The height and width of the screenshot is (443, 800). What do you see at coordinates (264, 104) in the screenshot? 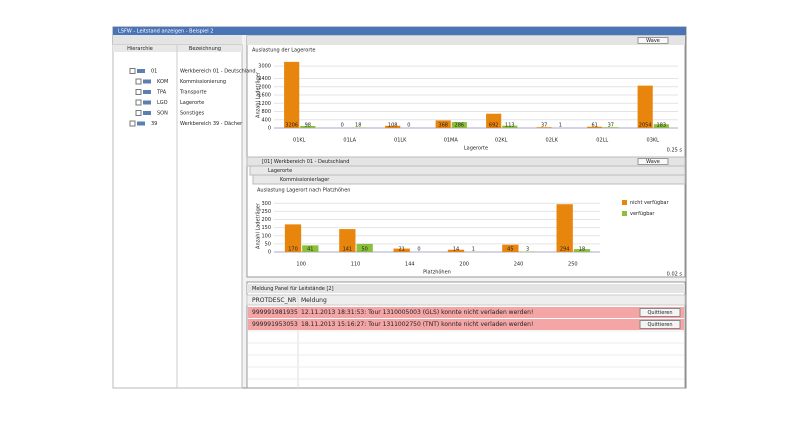
I see `y-tick-label: 1200` at bounding box center [264, 104].